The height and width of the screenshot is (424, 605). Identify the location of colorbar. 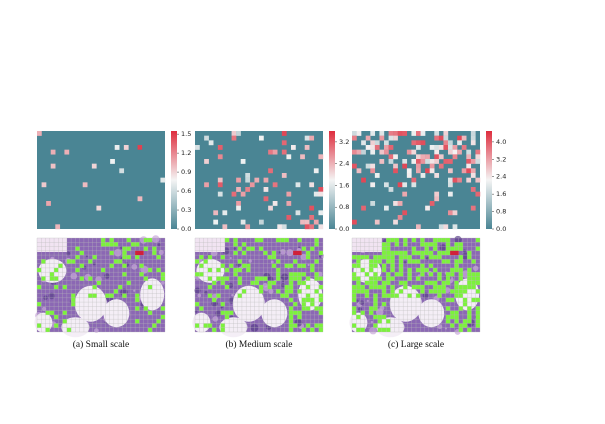
(489, 180).